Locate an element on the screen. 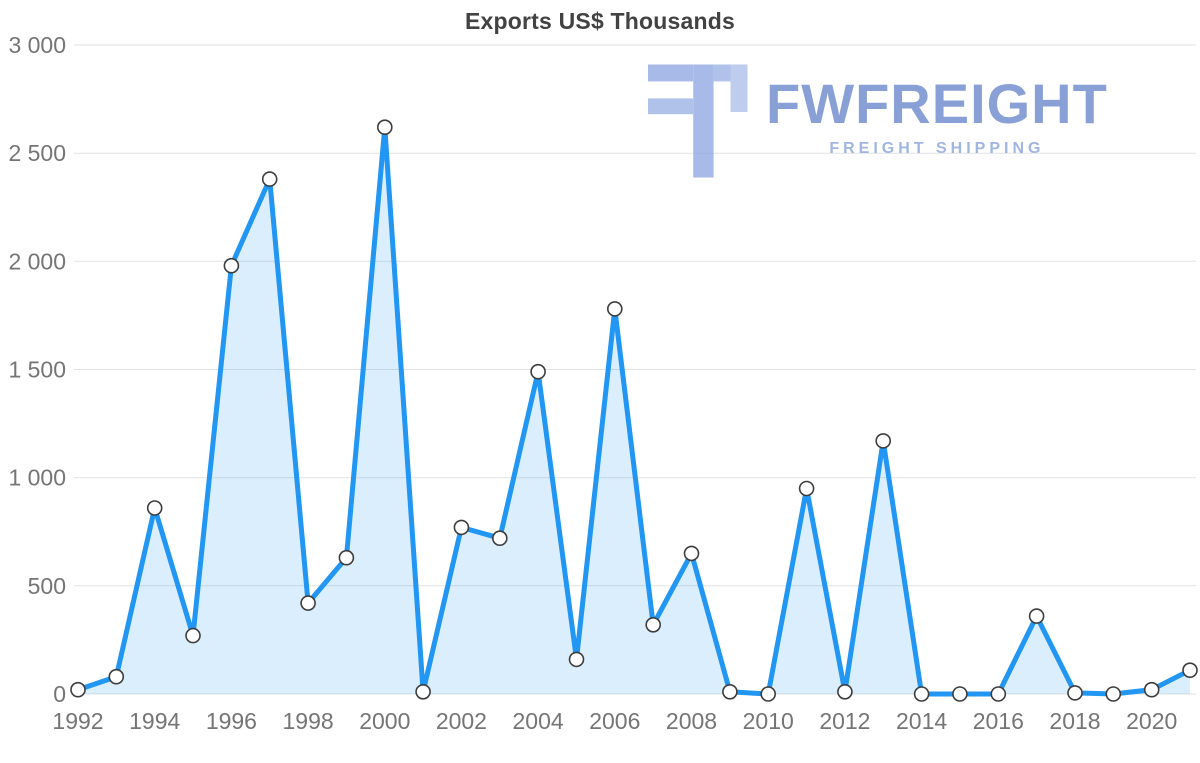  x-tick-label-2014: 2014 is located at coordinates (921, 721).